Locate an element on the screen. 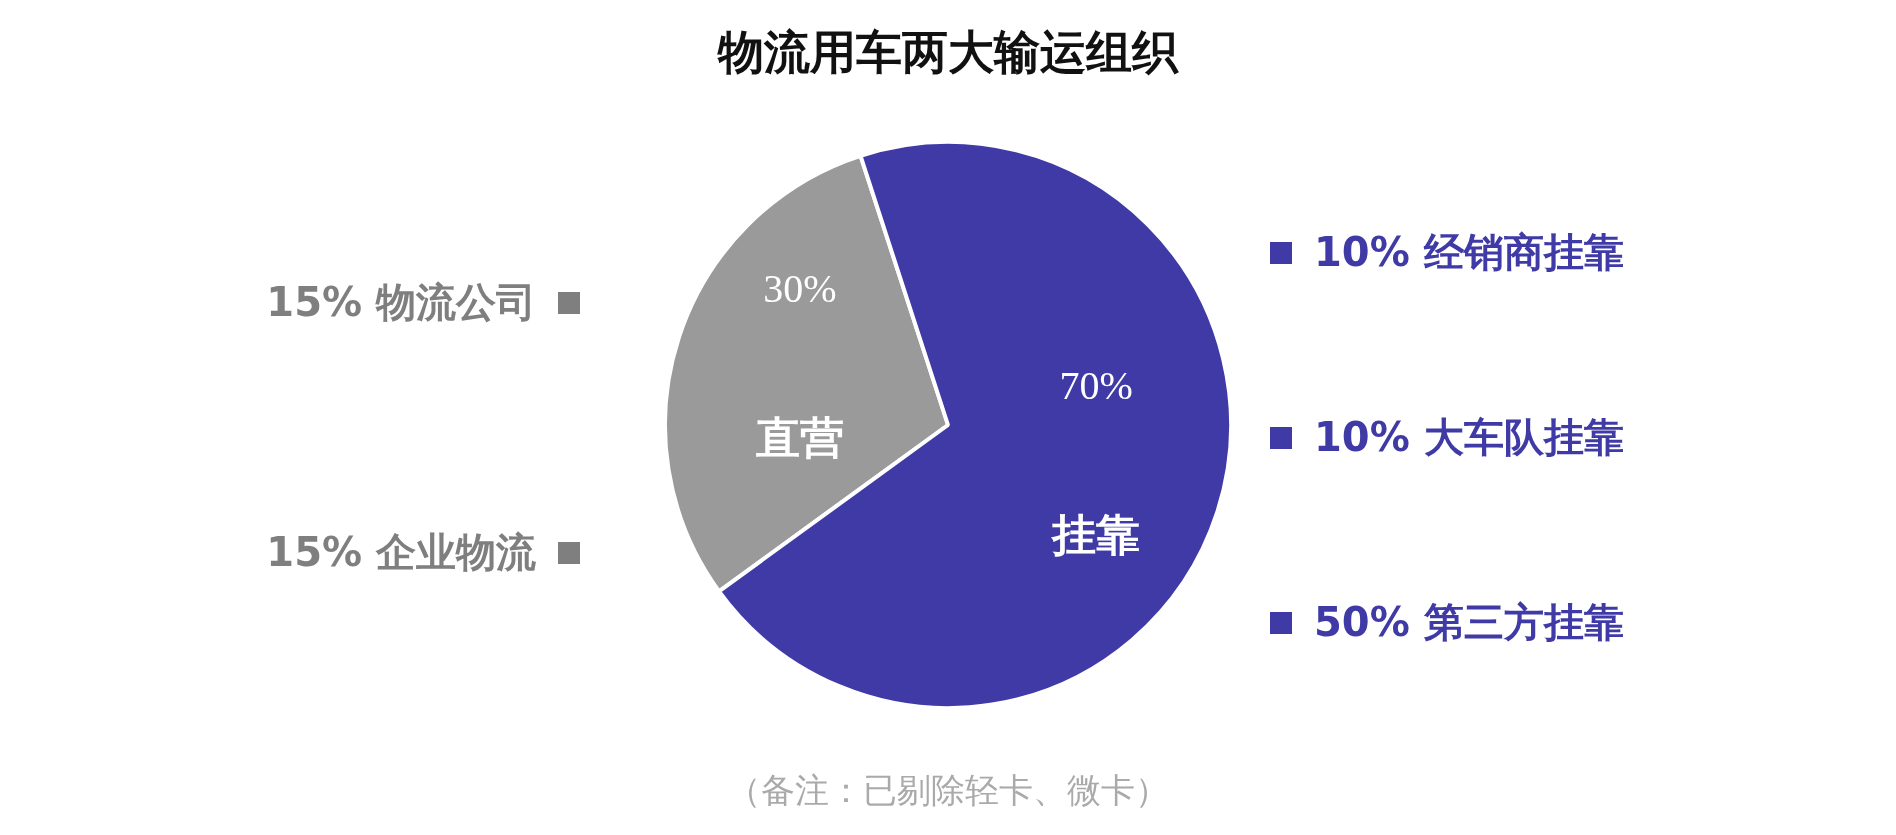 Image resolution: width=1896 pixels, height=835 pixels. text: 10% 经销商挂靠 is located at coordinates (1469, 252).